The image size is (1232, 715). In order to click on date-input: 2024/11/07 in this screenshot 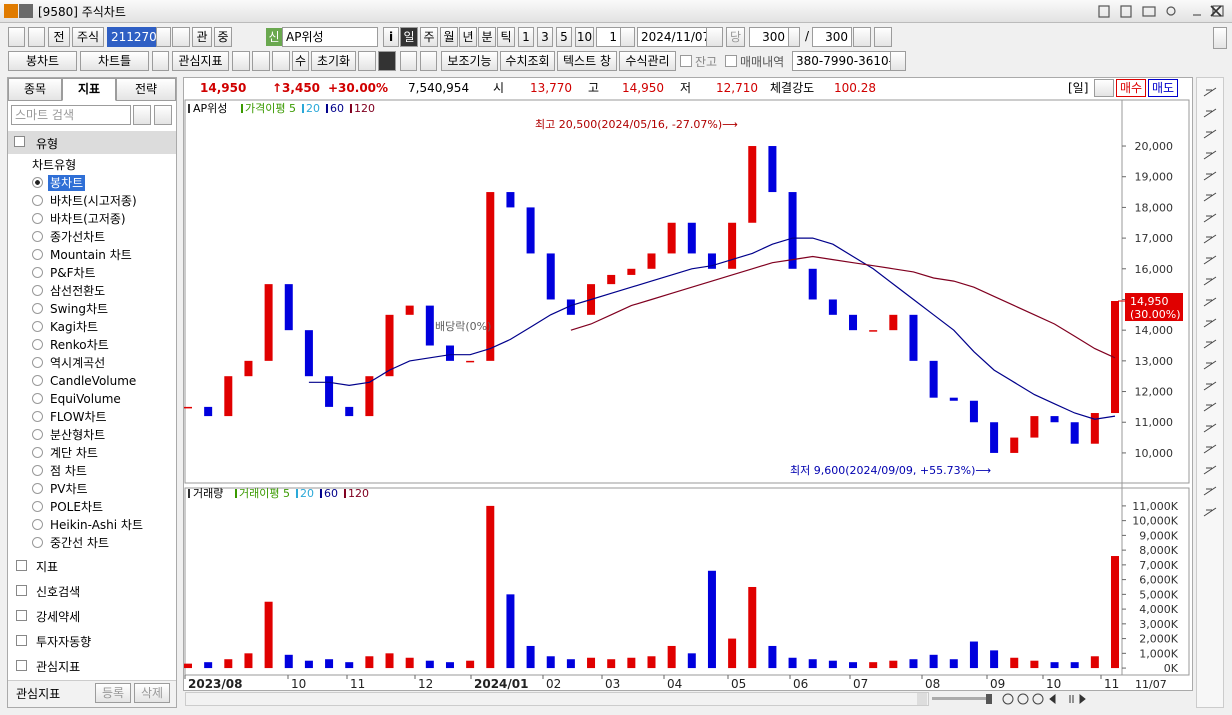, I will do `click(673, 37)`.